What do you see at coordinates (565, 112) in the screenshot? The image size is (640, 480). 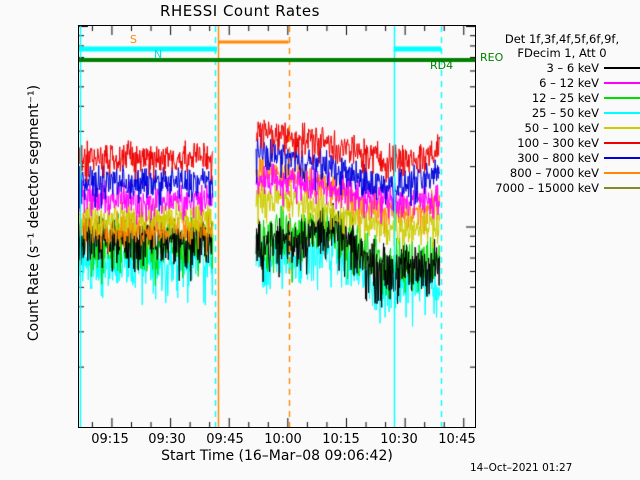 I see `legend-entry-label: 25 – 50 keV` at bounding box center [565, 112].